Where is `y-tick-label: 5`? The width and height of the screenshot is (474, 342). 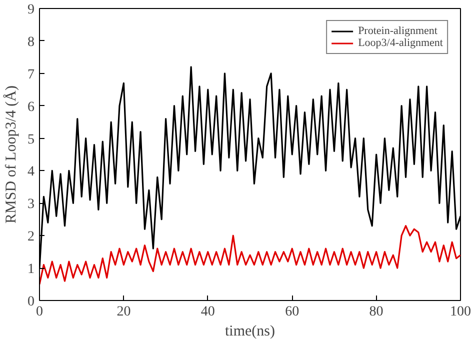 y-tick-label: 5 is located at coordinates (31, 140).